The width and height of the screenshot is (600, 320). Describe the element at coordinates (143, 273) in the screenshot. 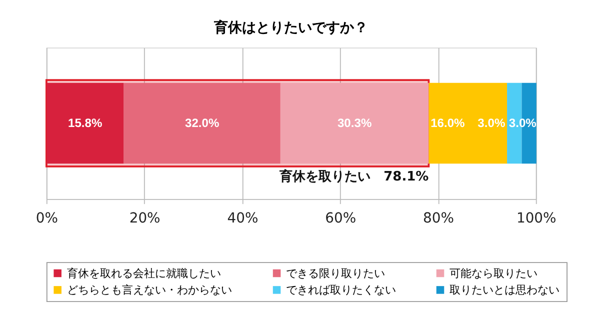

I see `legend-label: 育休を取れる会社に就職したい` at that location.